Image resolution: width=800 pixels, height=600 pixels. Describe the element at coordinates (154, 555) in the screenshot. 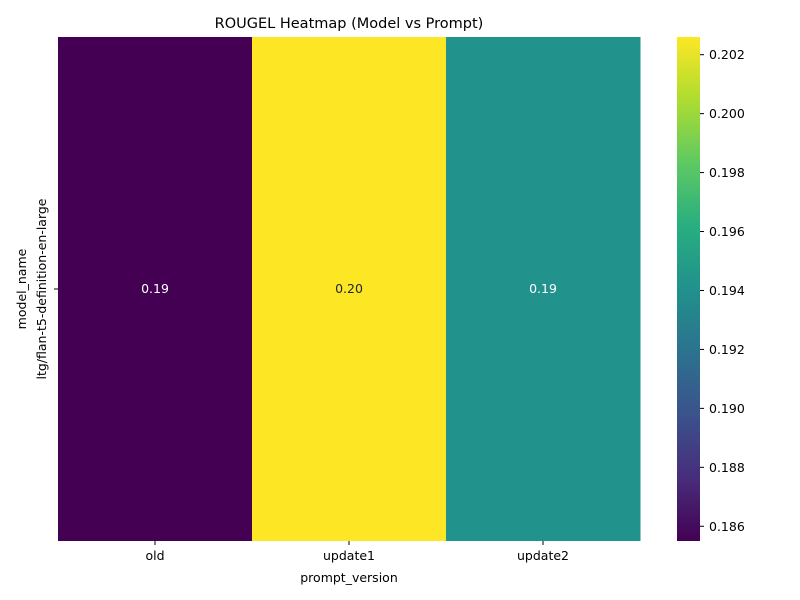

I see `x-tick-label: old` at that location.